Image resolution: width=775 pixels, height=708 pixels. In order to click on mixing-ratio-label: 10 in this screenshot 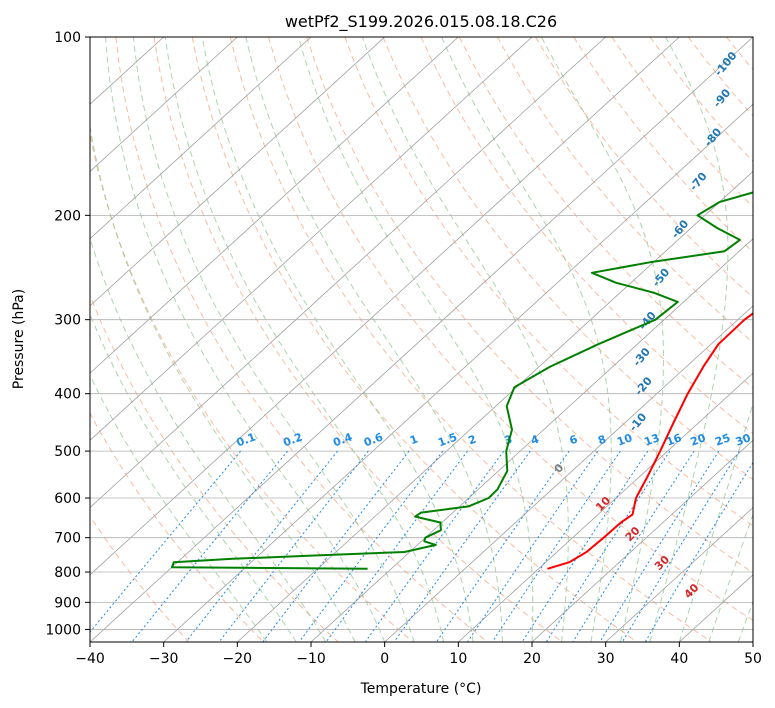, I will do `click(624, 440)`.